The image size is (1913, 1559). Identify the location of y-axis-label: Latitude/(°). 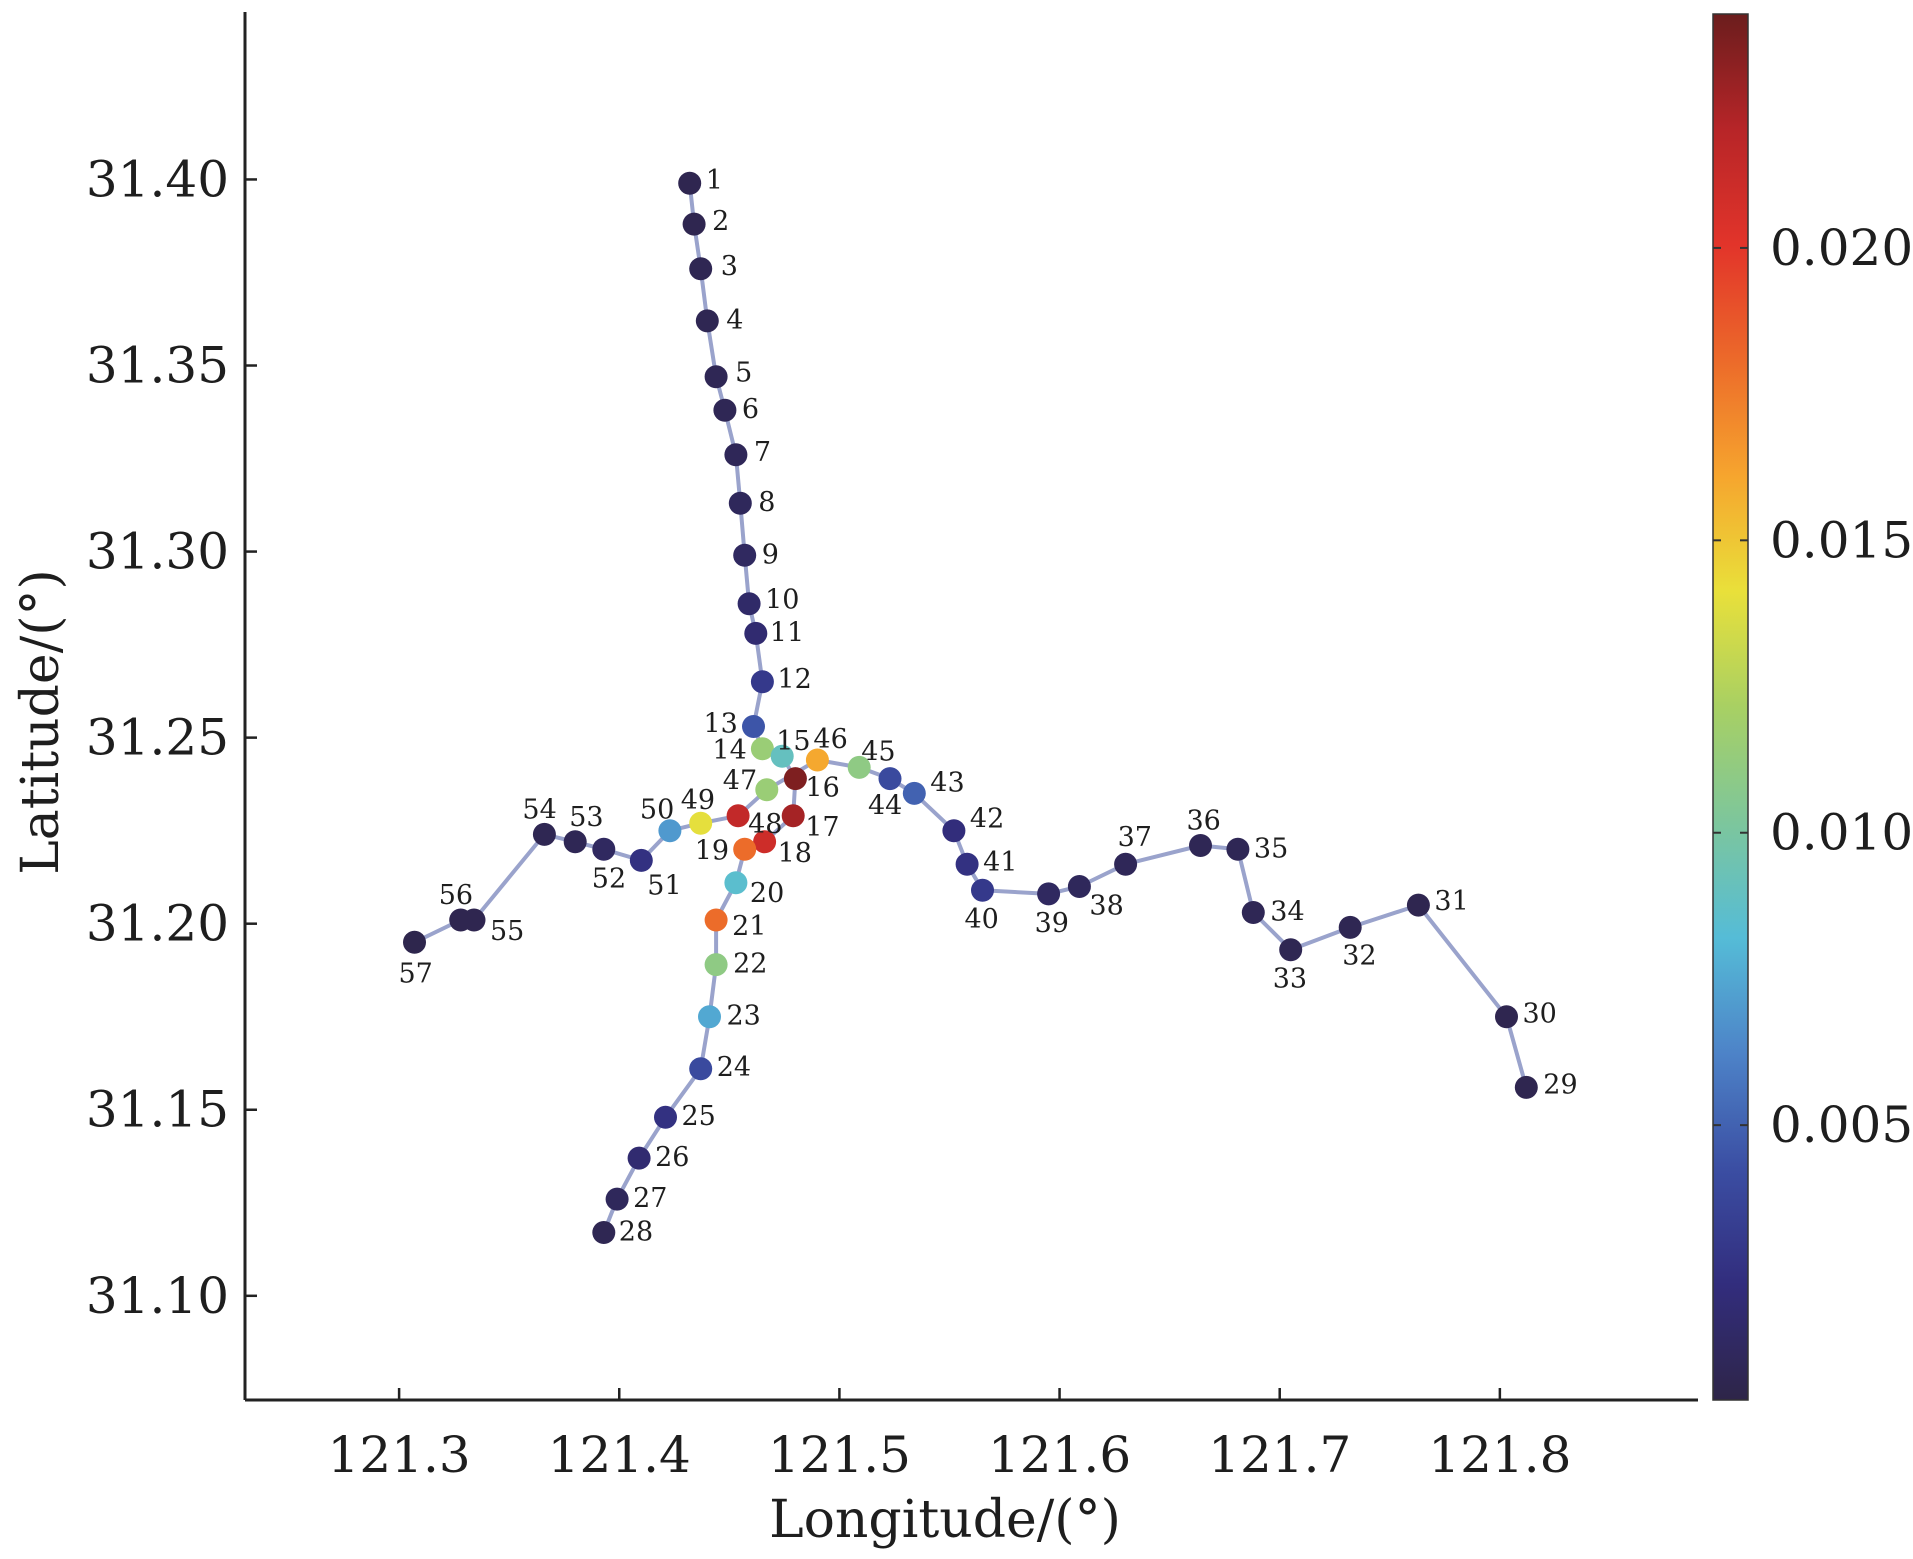
(41, 722).